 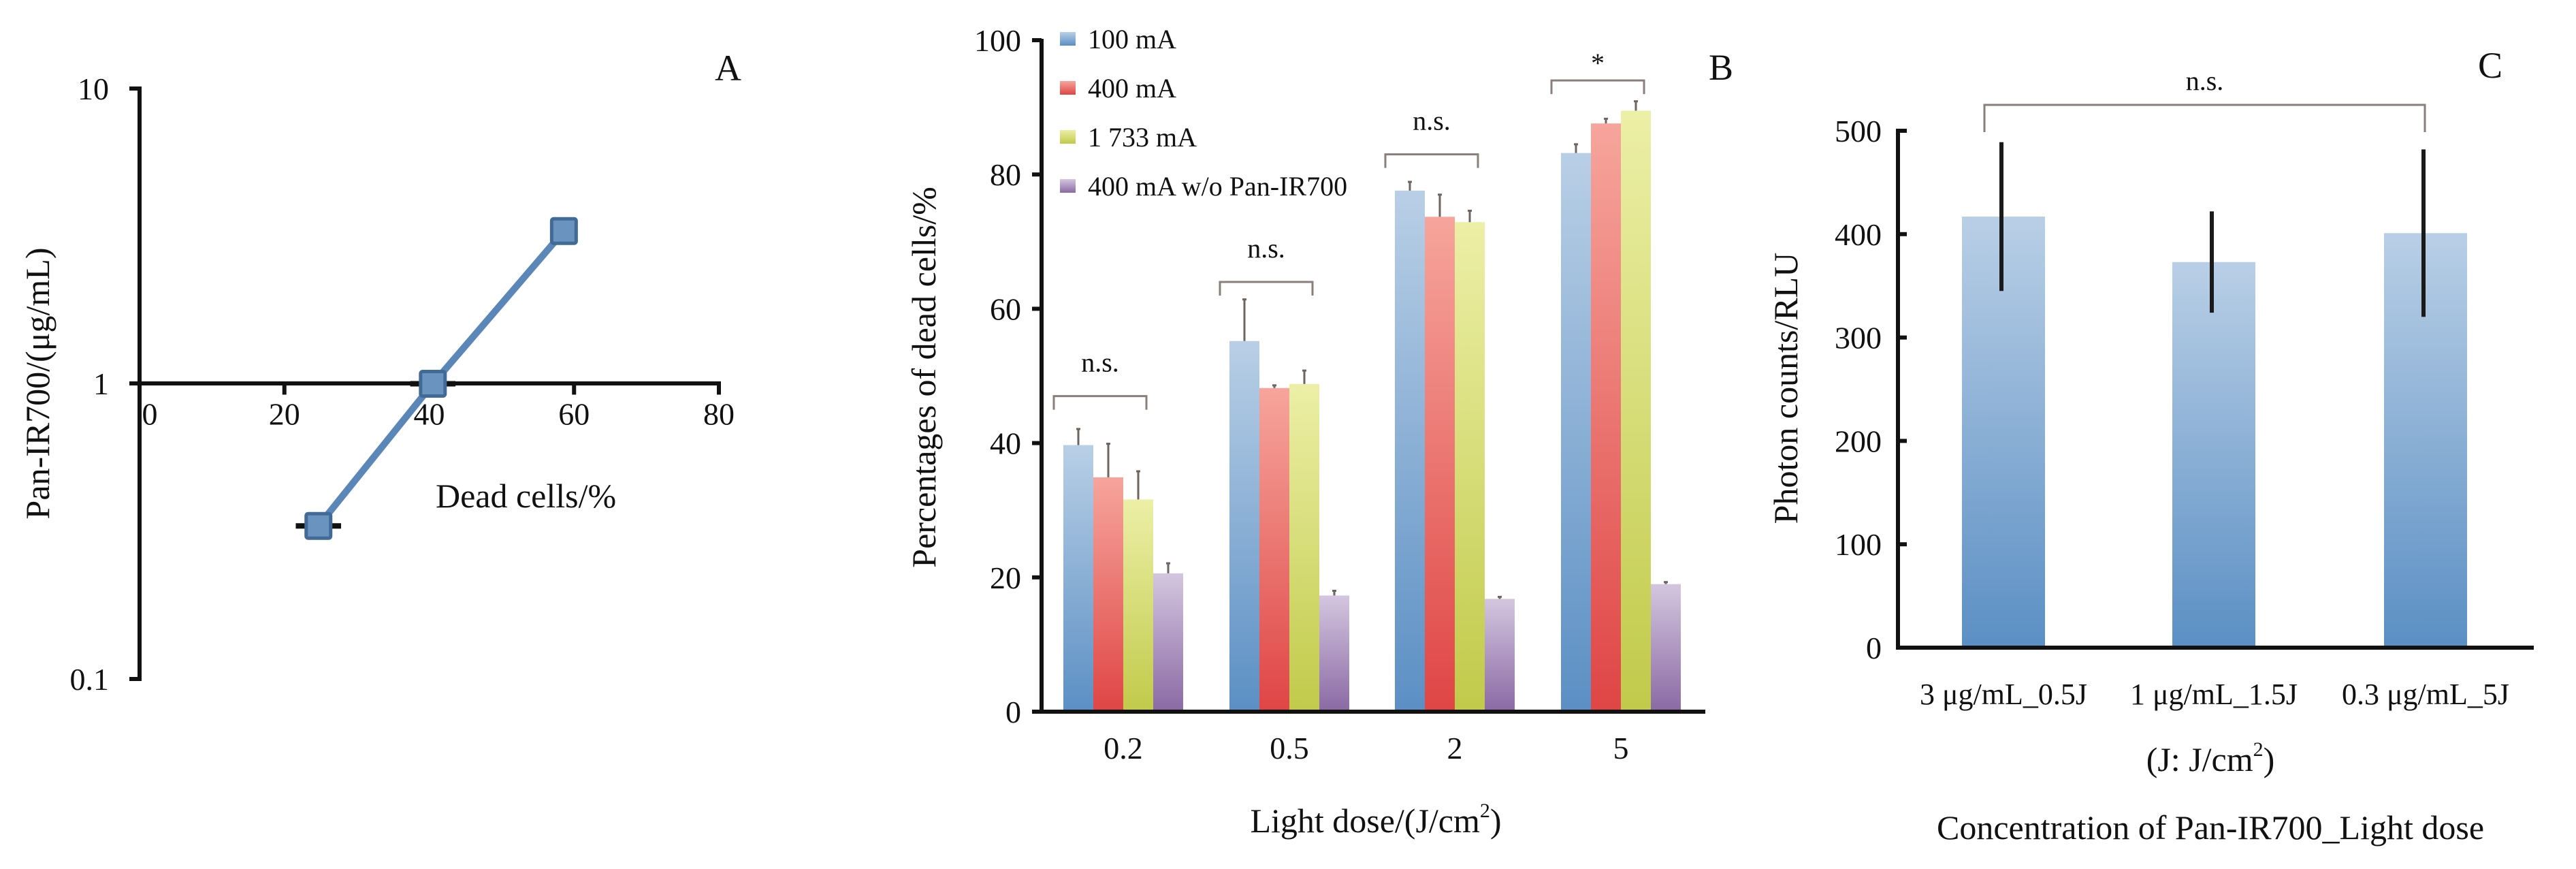 What do you see at coordinates (1859, 544) in the screenshot?
I see `panel-c-y-tick-label: 100` at bounding box center [1859, 544].